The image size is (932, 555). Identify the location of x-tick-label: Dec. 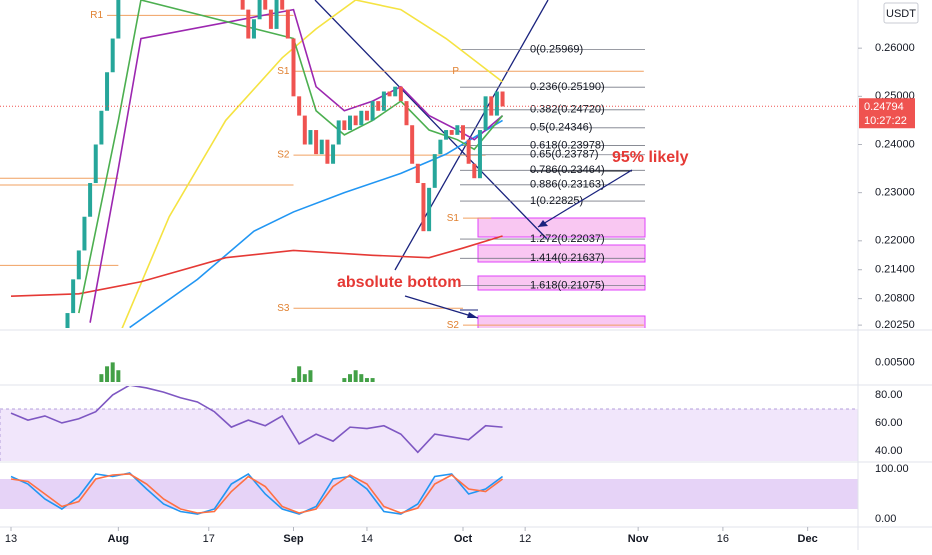
(808, 539).